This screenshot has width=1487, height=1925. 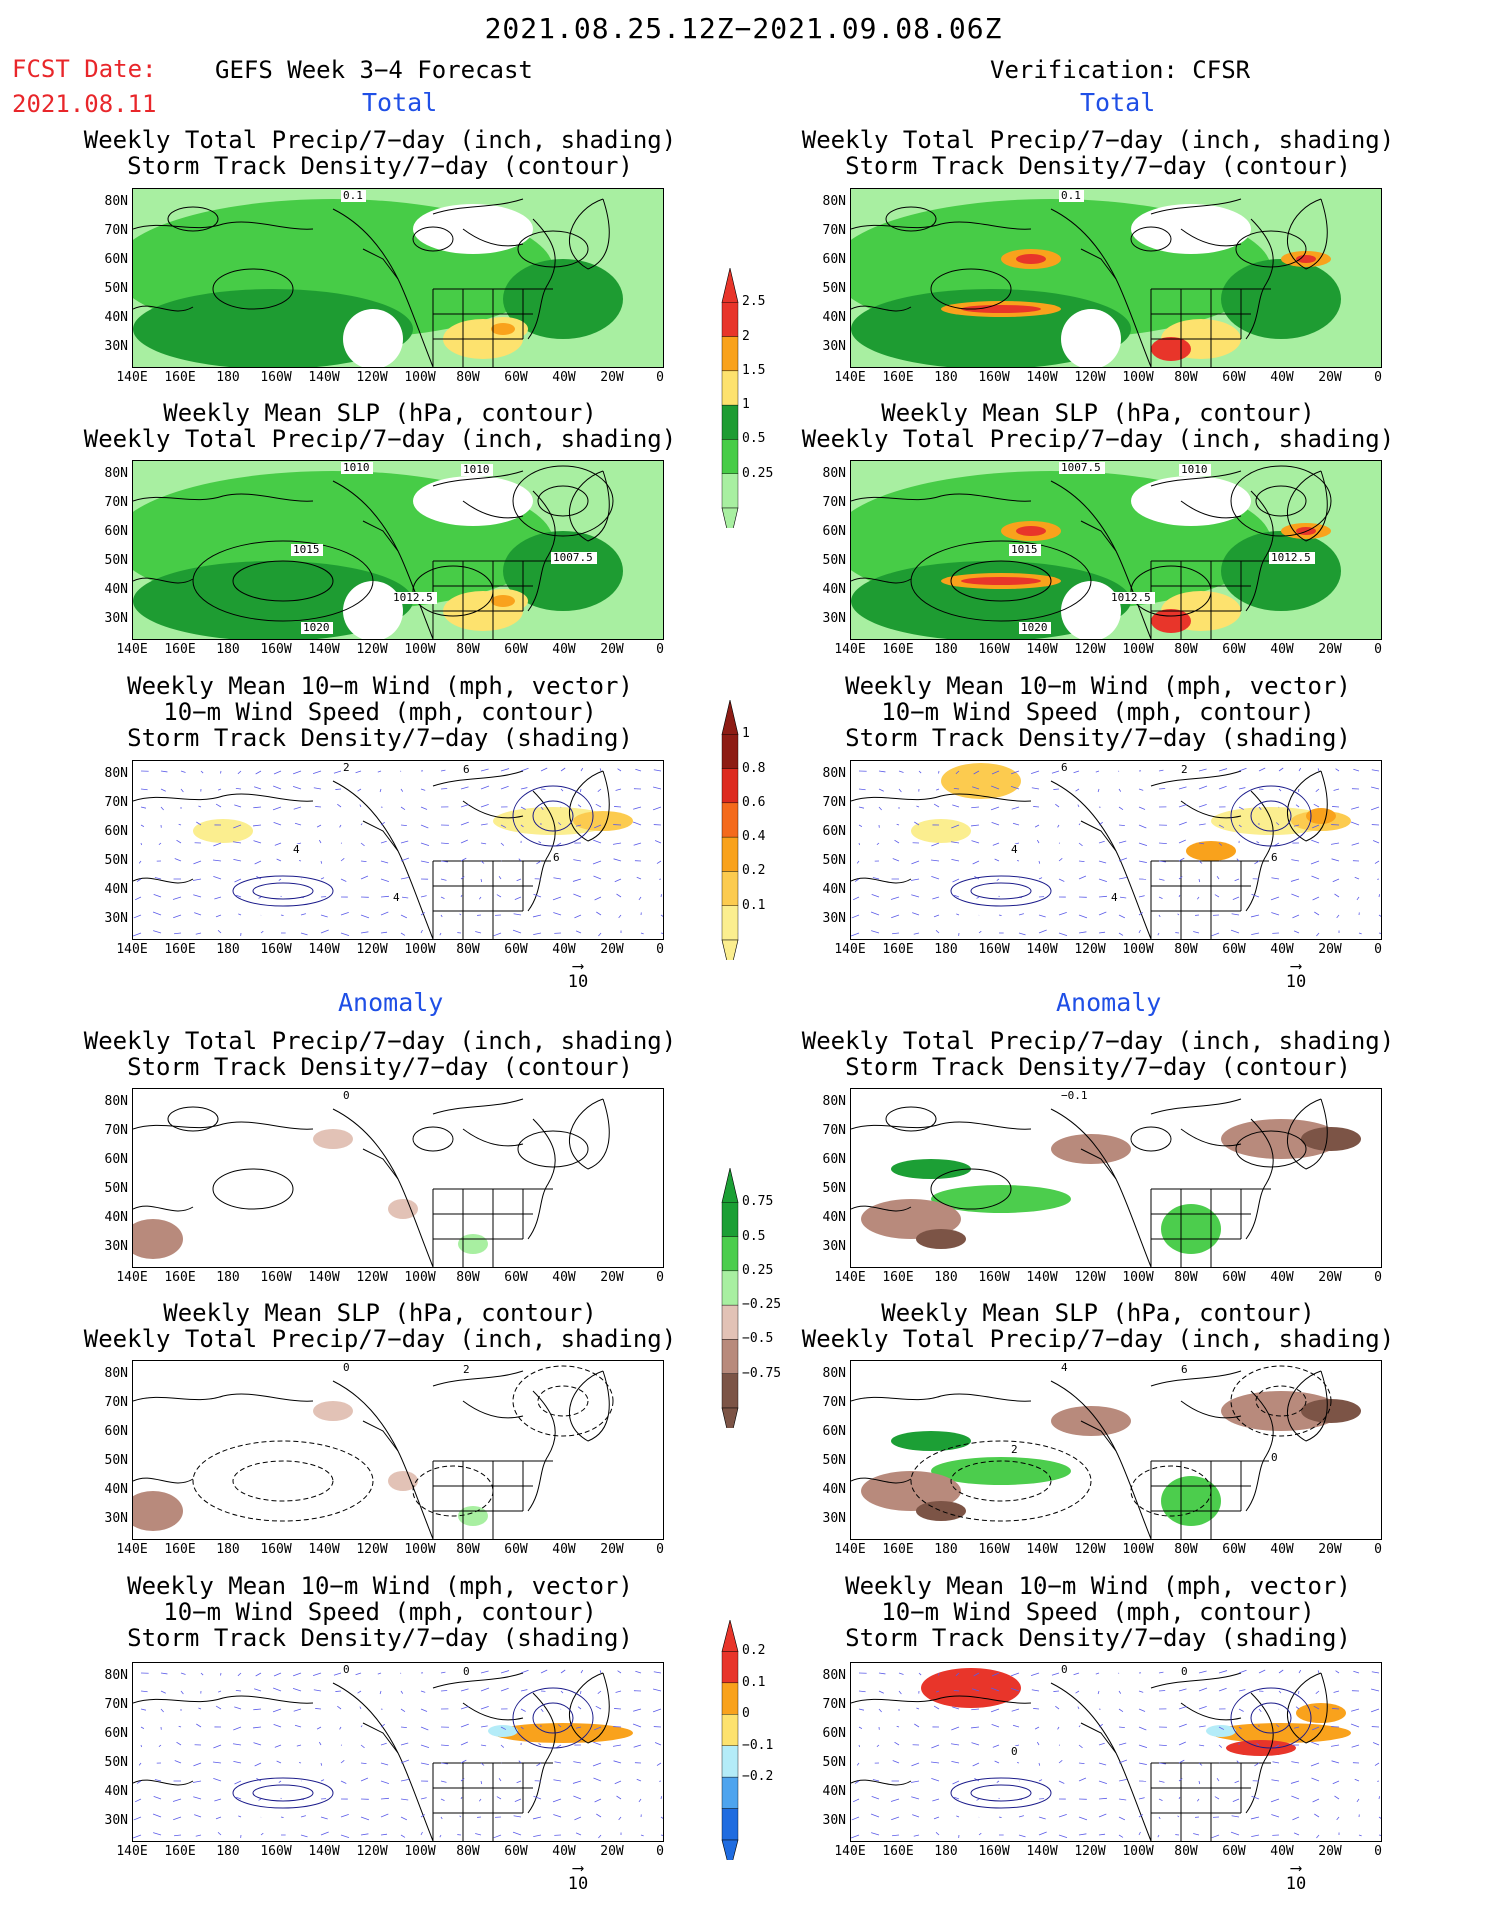 I want to click on colorbar-svg, so click(x=730, y=837).